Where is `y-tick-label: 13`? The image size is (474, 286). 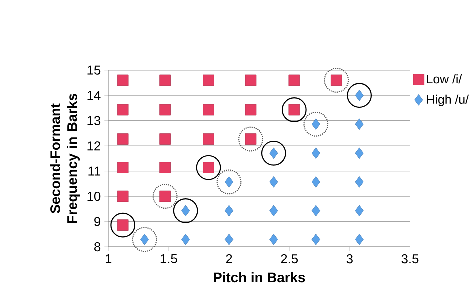 y-tick-label: 13 is located at coordinates (94, 121).